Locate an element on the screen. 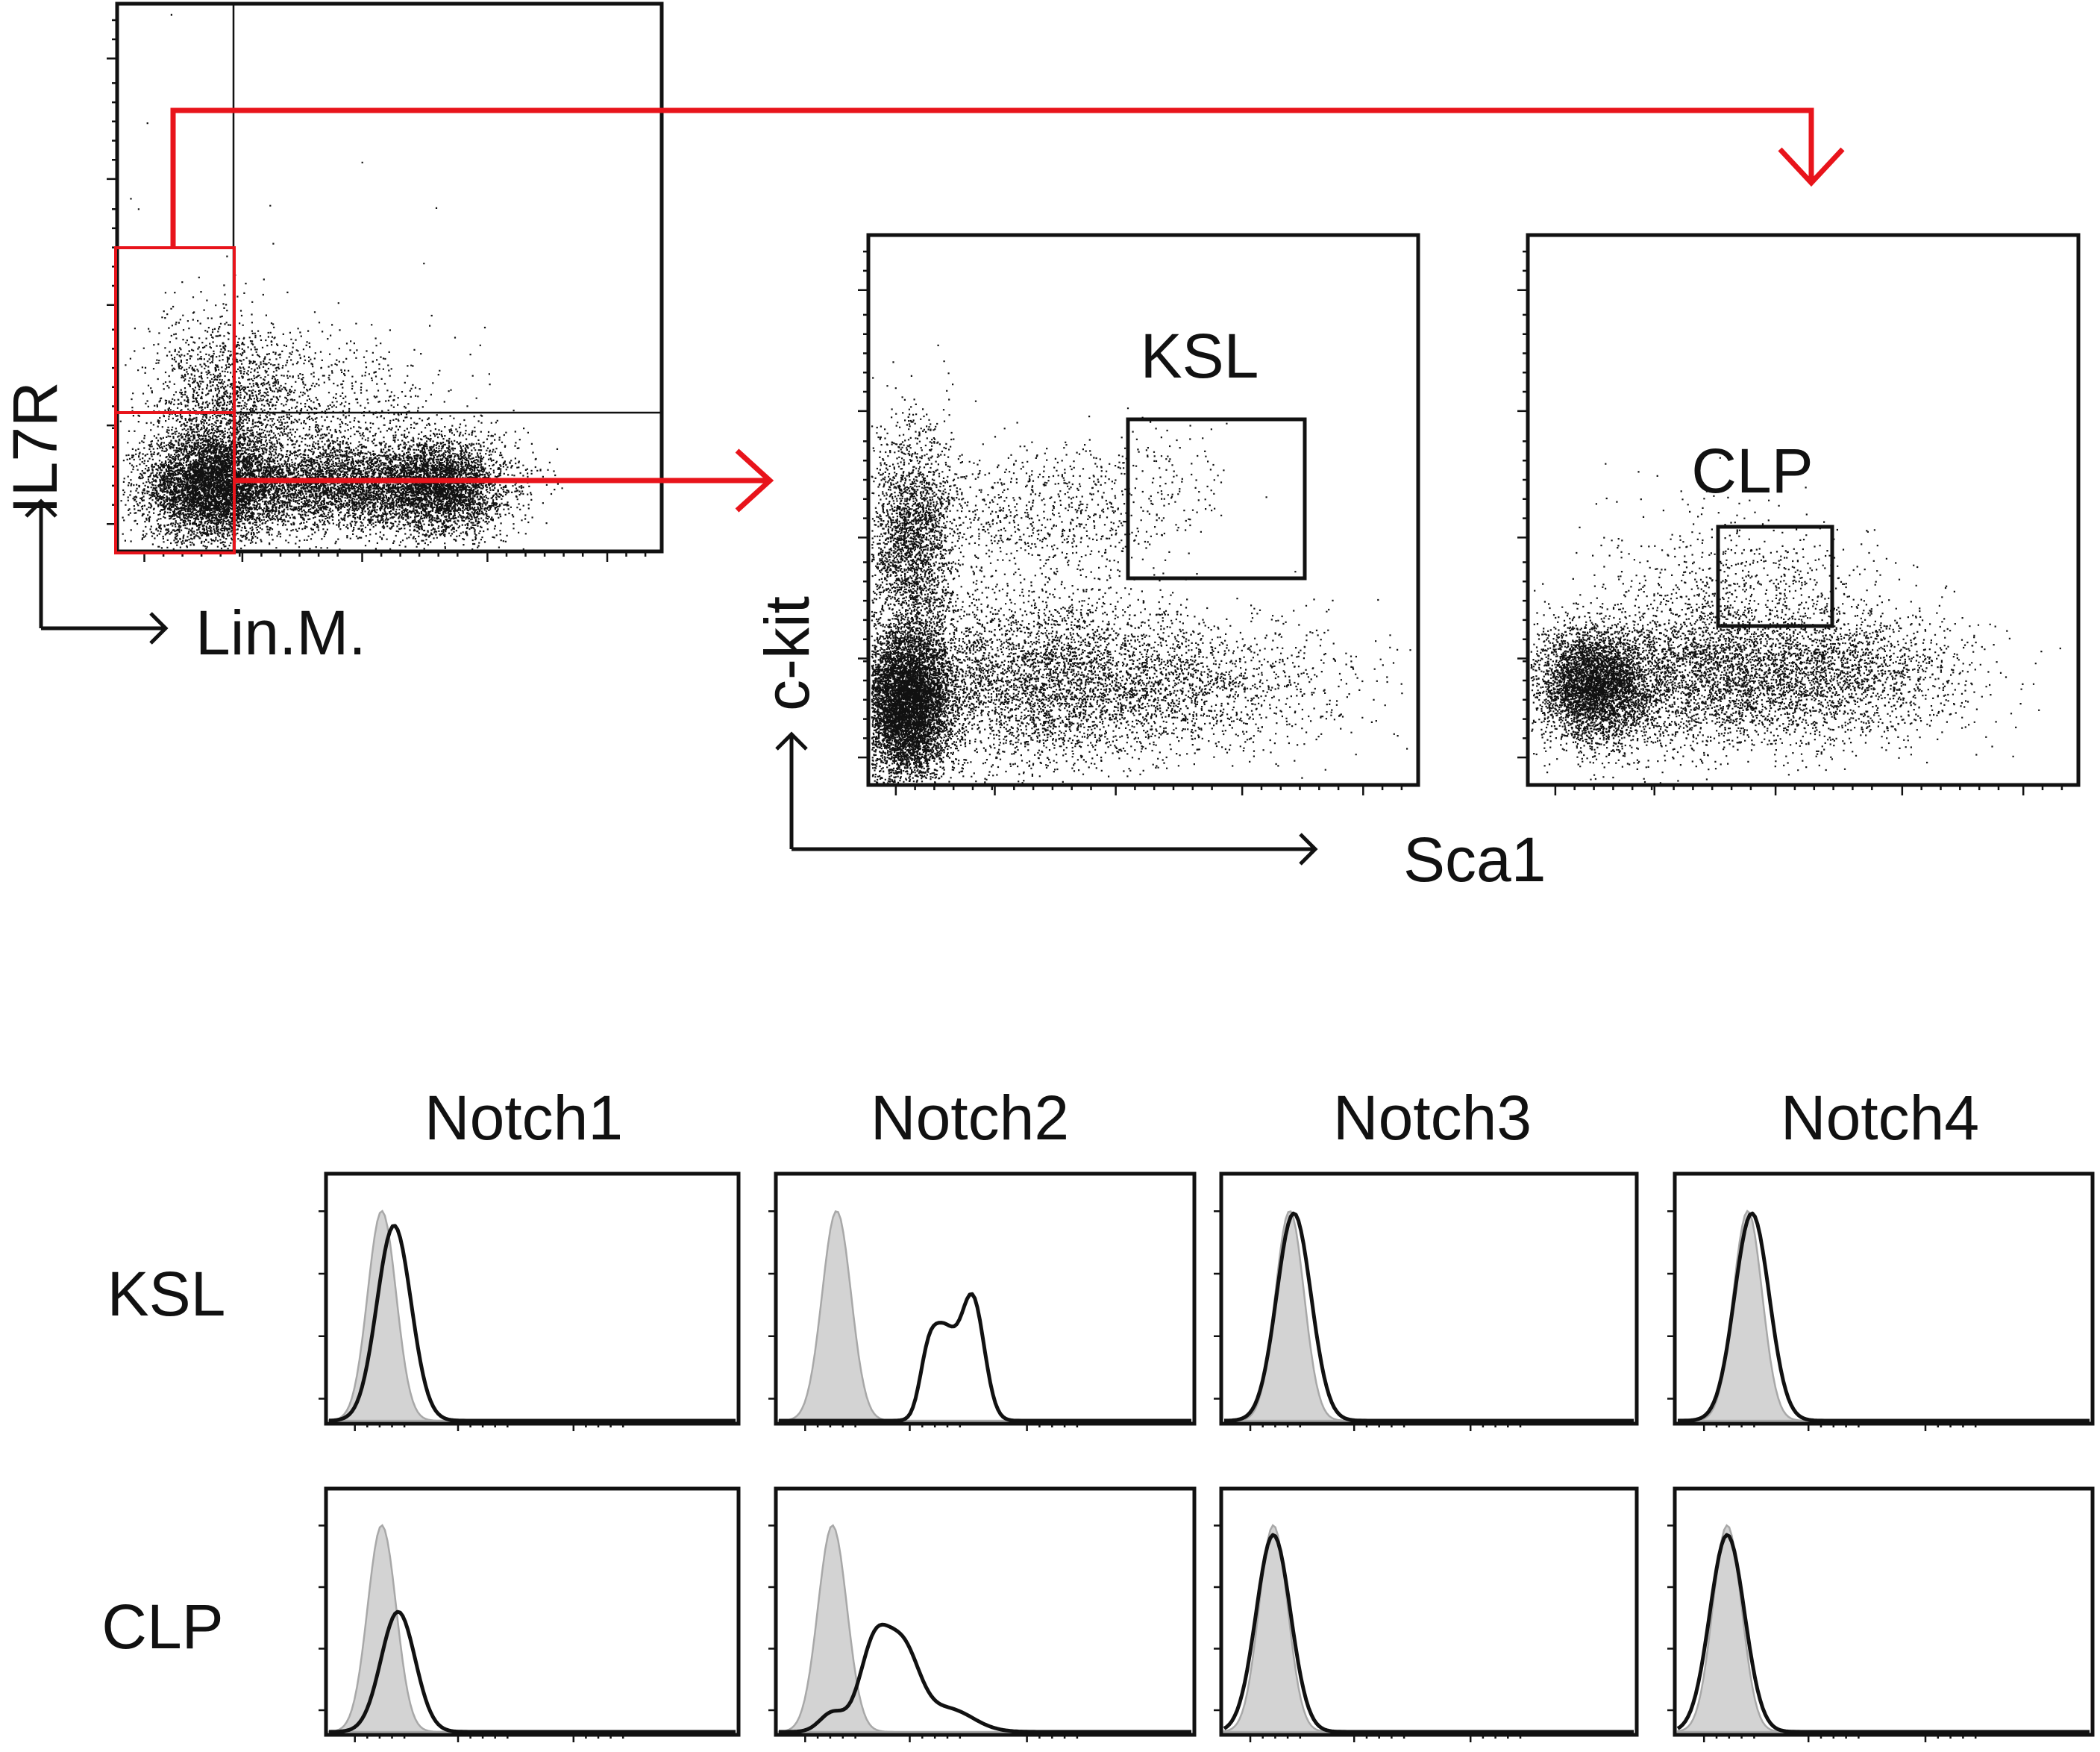  histogram-clp-notch4 is located at coordinates (1881, 1614).